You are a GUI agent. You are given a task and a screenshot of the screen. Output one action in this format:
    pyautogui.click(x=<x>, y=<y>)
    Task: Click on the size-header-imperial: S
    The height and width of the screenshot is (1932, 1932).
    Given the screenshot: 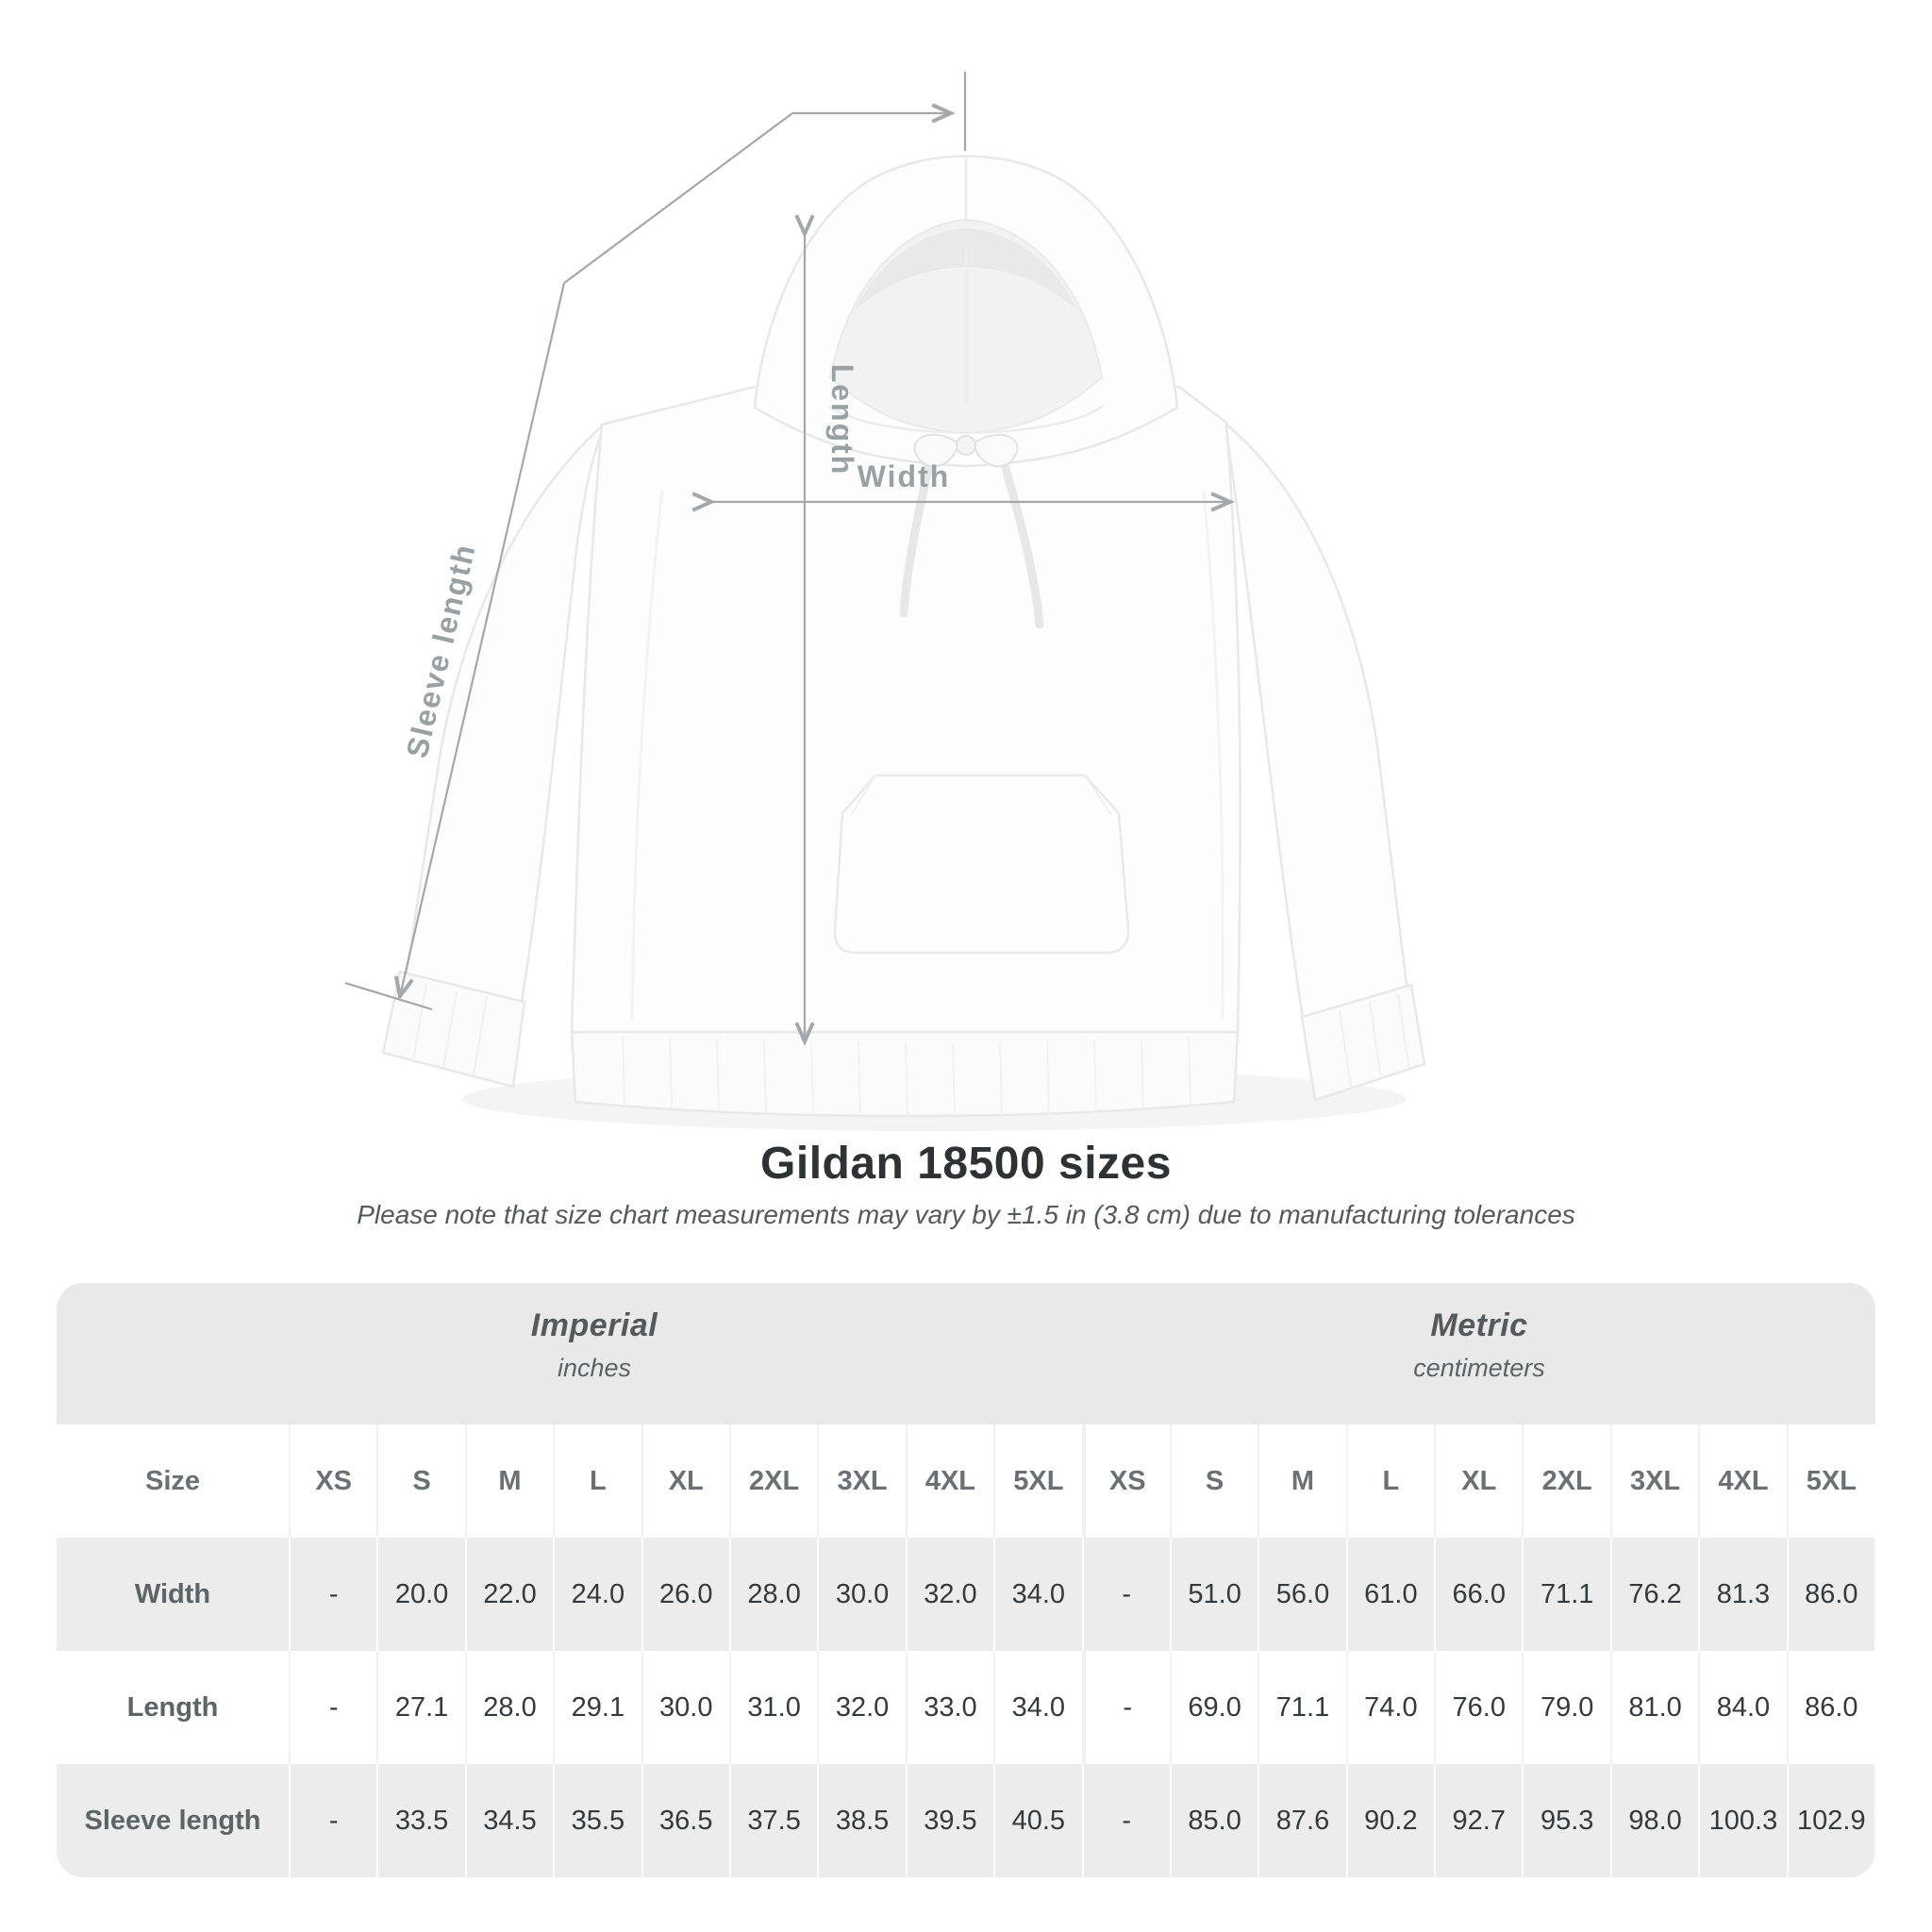 What is the action you would take?
    pyautogui.click(x=421, y=1481)
    